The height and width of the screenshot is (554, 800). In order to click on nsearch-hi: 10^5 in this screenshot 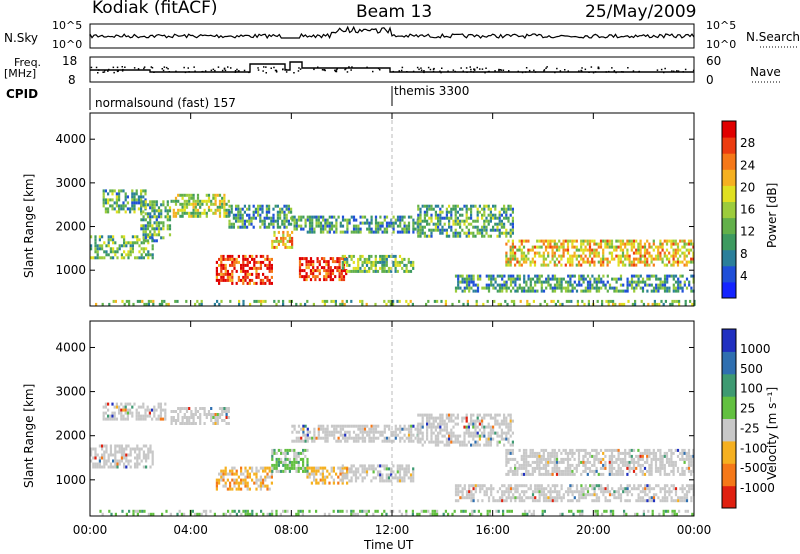, I will do `click(721, 25)`.